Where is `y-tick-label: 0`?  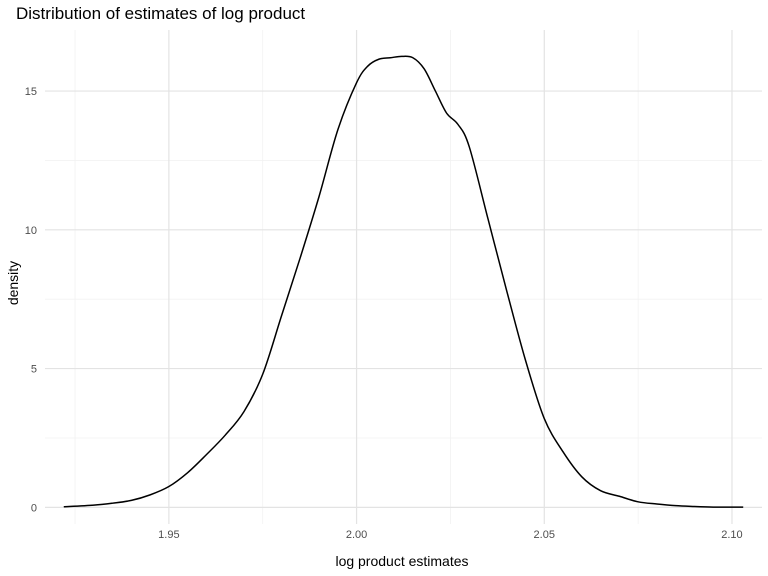 y-tick-label: 0 is located at coordinates (34, 508).